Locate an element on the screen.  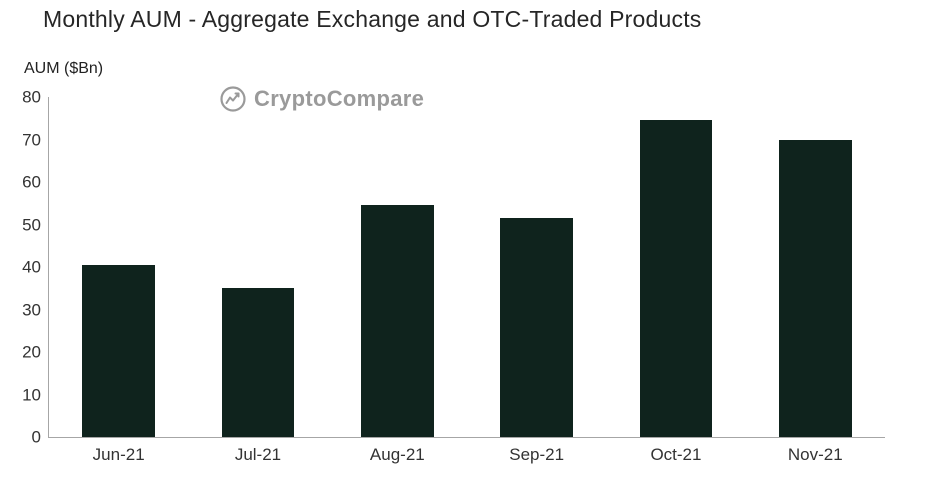
y-tick-label: 60 is located at coordinates (31, 182).